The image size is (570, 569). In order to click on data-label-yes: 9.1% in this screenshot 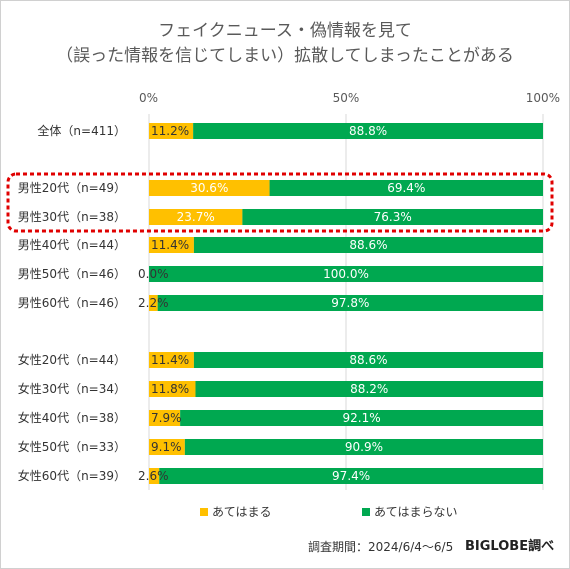, I will do `click(166, 447)`.